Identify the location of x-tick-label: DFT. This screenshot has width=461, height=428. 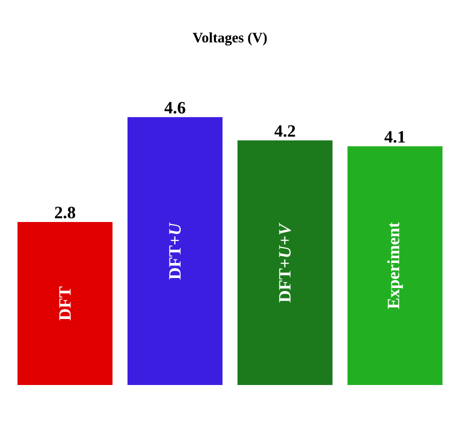
(65, 303).